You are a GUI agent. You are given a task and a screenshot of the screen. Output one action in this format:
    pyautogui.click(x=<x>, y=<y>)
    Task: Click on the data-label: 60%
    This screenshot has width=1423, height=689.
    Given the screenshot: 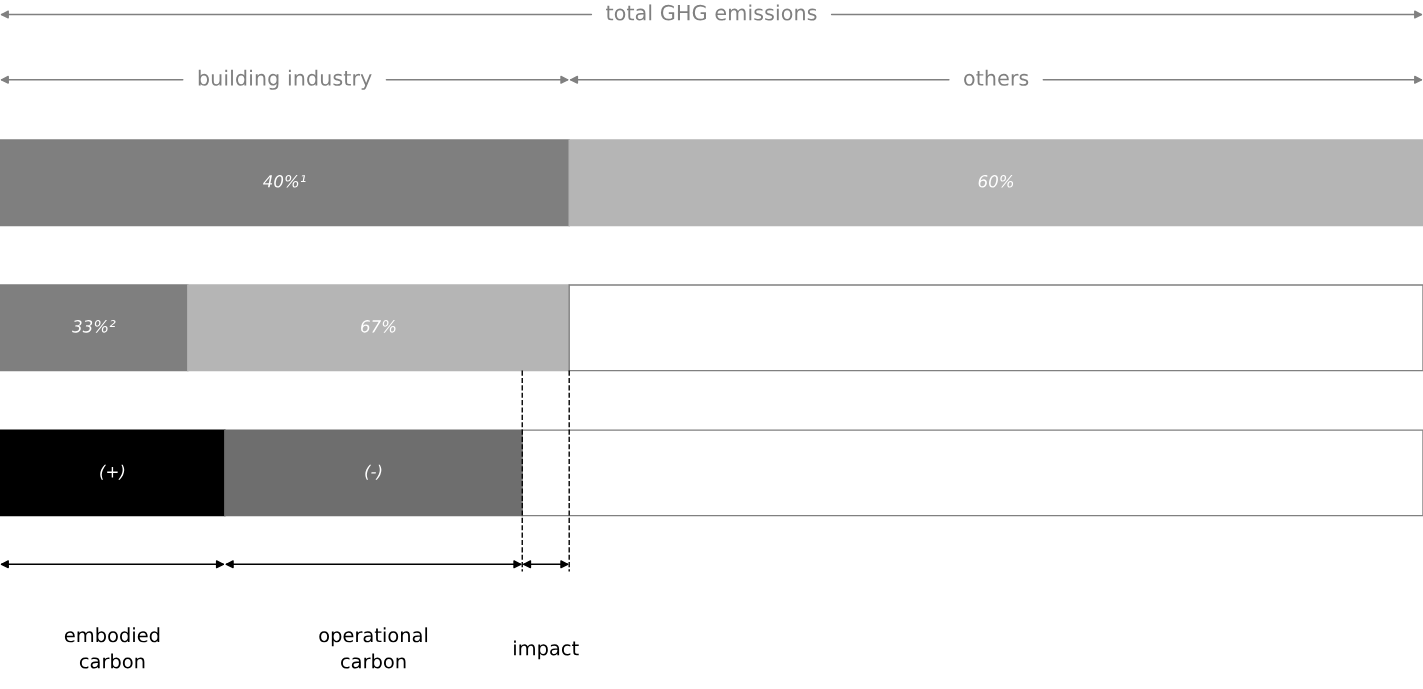 What is the action you would take?
    pyautogui.click(x=996, y=181)
    